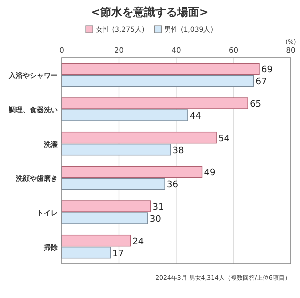 The image size is (300, 298). What do you see at coordinates (150, 12) in the screenshot?
I see `chart-title: <節水を意識する場面>` at bounding box center [150, 12].